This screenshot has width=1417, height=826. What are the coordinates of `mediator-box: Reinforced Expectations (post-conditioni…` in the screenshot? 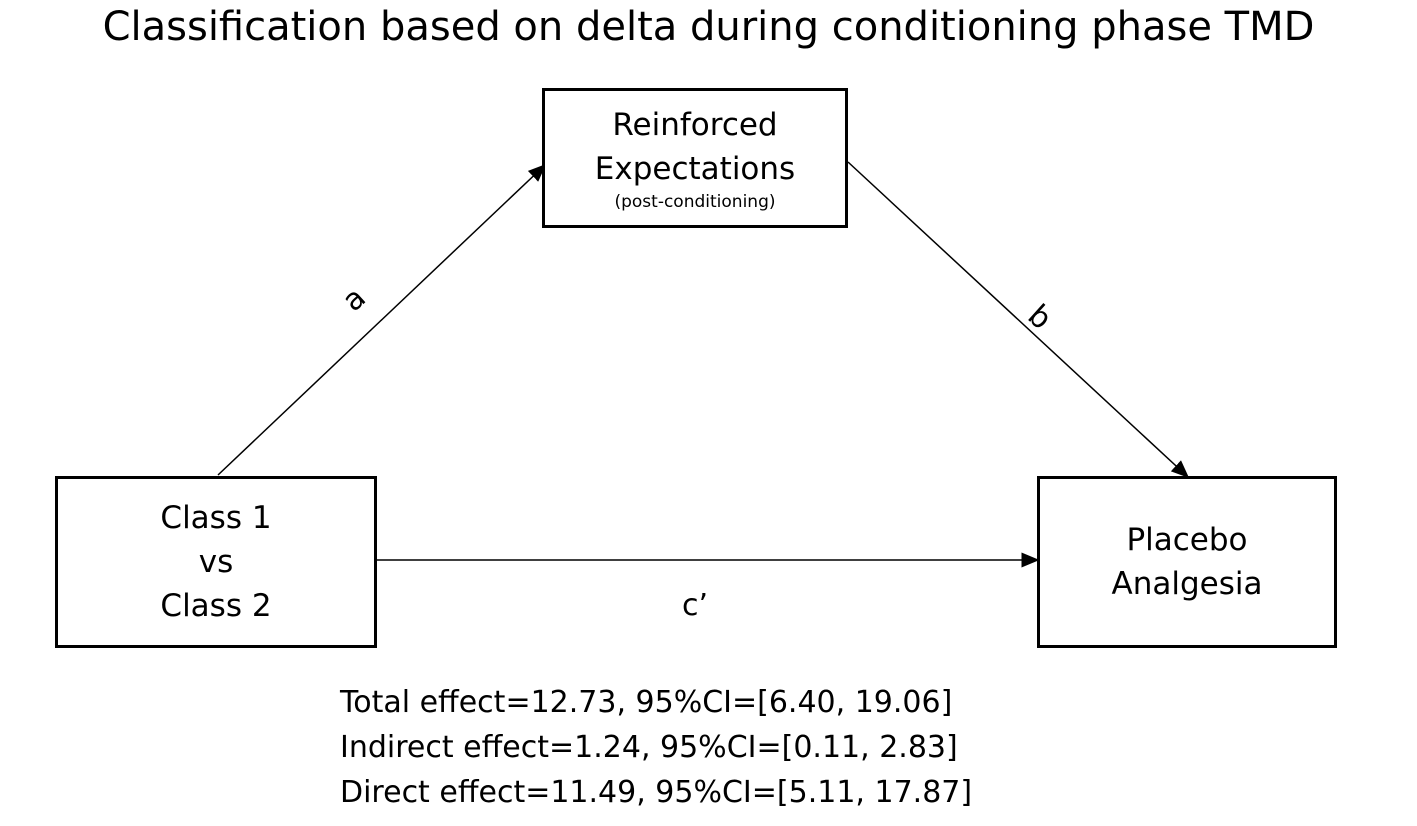 It's located at (695, 158).